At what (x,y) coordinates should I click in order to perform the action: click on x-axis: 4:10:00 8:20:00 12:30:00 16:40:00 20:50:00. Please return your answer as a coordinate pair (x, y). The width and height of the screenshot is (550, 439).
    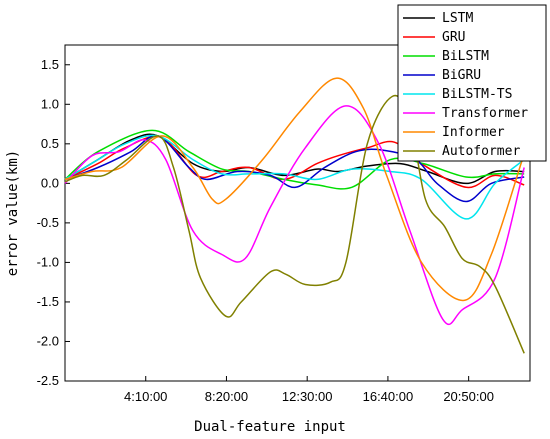
    Looking at the image, I should click on (309, 390).